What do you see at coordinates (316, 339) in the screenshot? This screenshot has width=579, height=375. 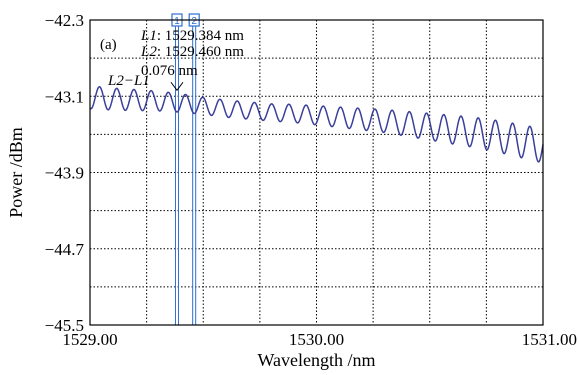 I see `x-tick-label: 1530.00` at bounding box center [316, 339].